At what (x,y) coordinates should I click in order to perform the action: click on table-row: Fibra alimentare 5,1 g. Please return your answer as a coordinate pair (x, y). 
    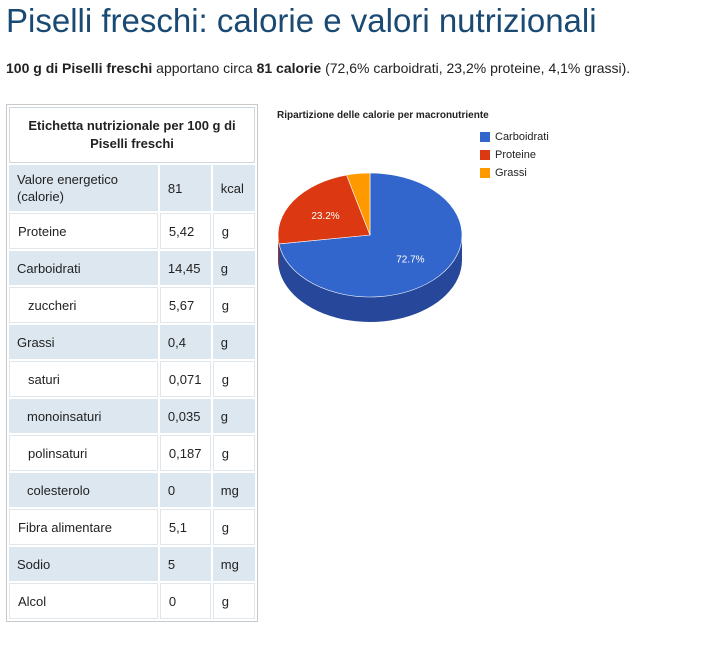
    Looking at the image, I should click on (132, 527).